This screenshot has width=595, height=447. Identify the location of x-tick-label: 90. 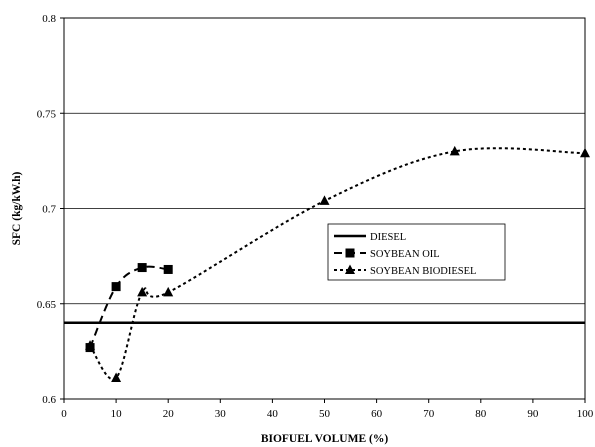
(533, 414).